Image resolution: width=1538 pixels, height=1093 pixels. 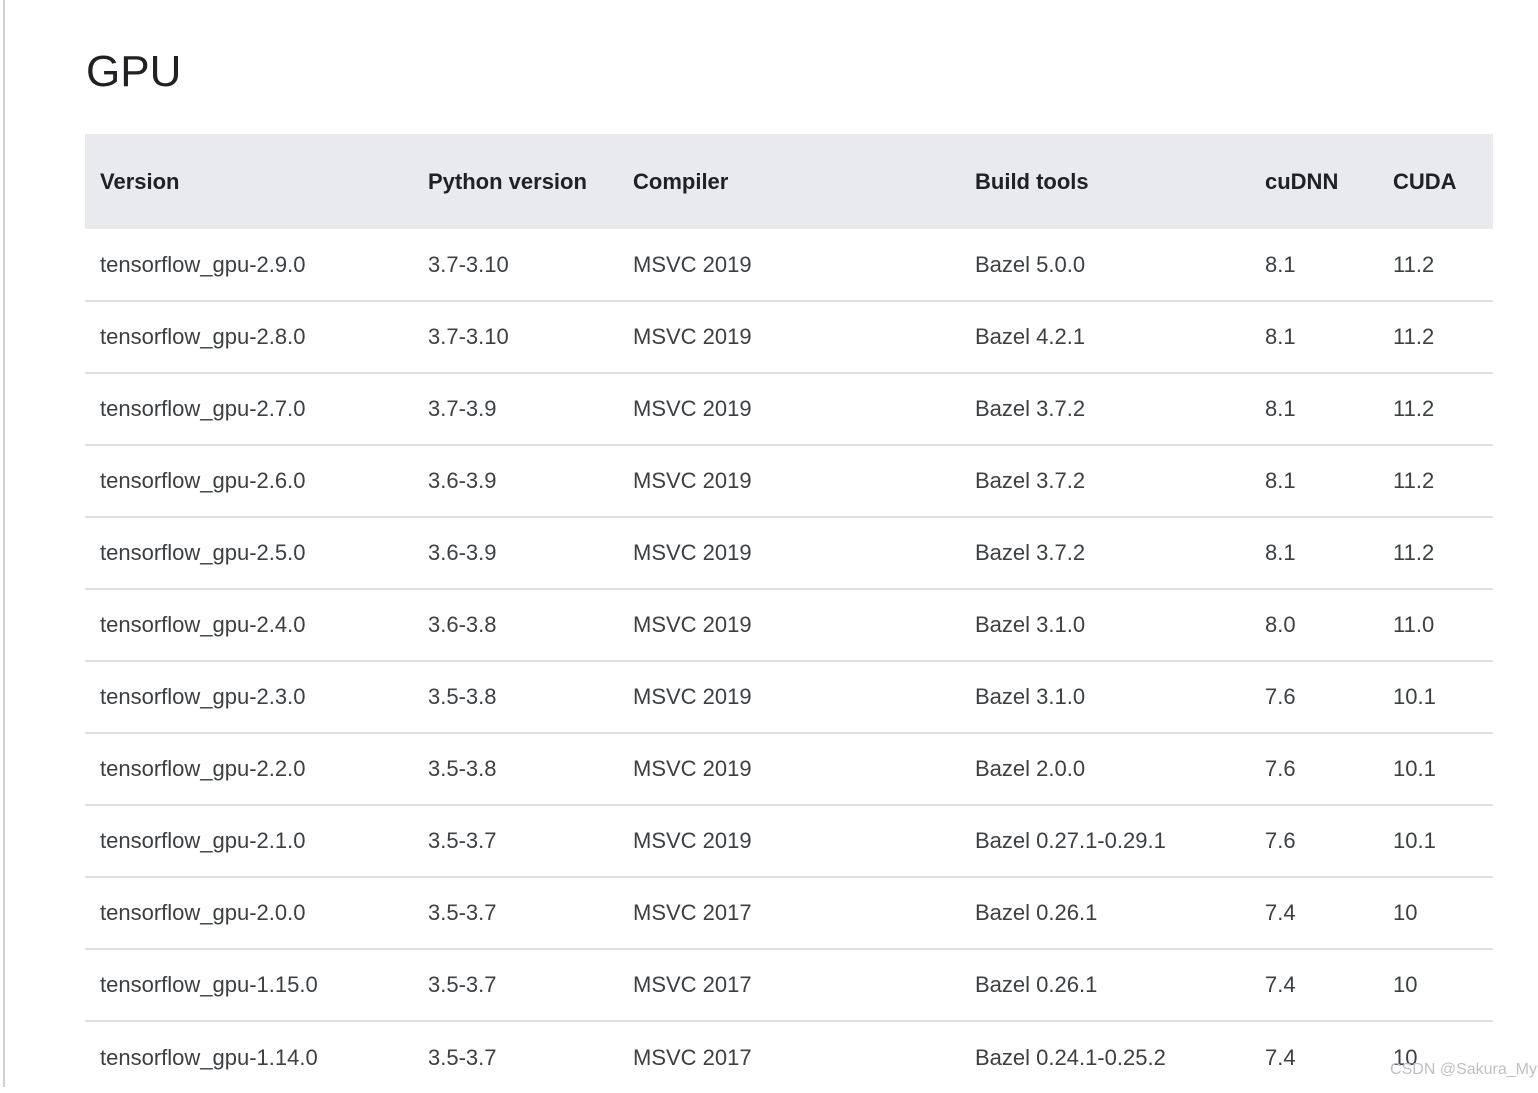 What do you see at coordinates (249, 1057) in the screenshot?
I see `cell-version: tensorflow_gpu-1.14.0` at bounding box center [249, 1057].